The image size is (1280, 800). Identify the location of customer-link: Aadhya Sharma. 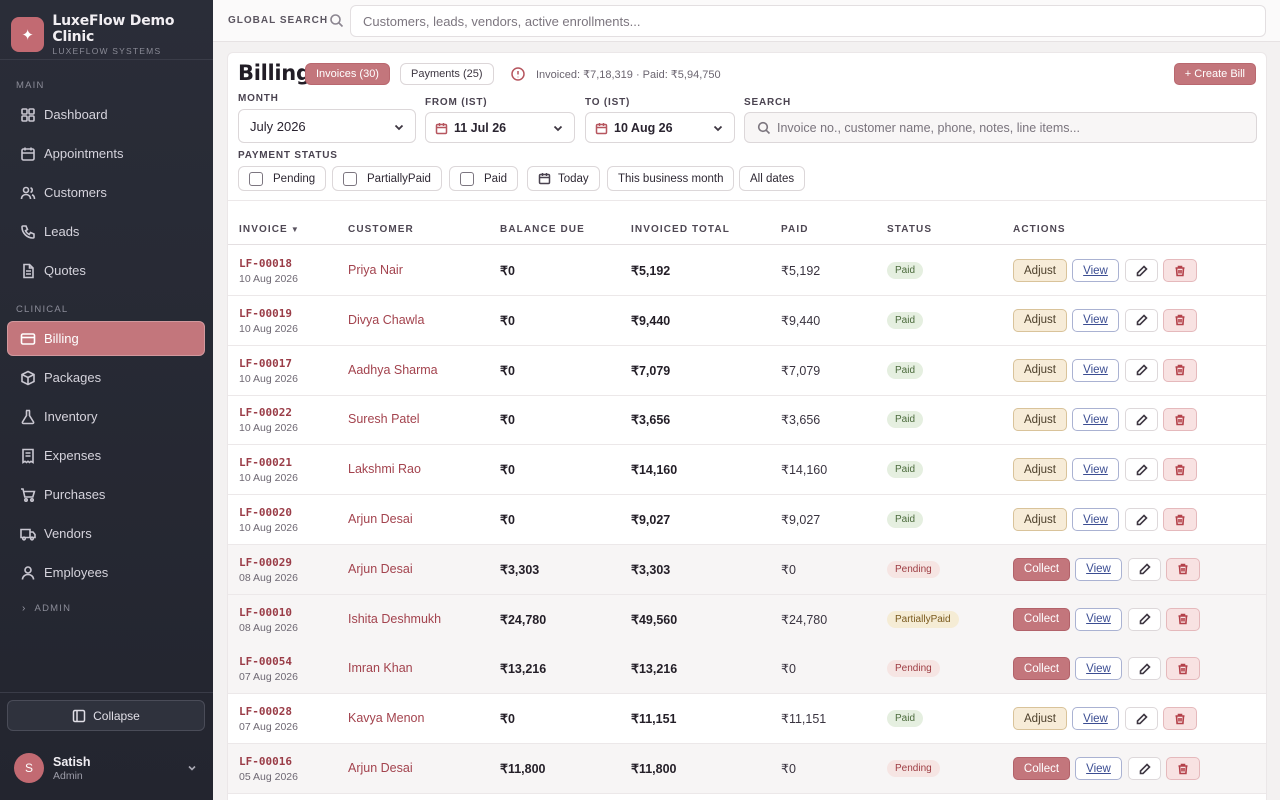
(393, 369).